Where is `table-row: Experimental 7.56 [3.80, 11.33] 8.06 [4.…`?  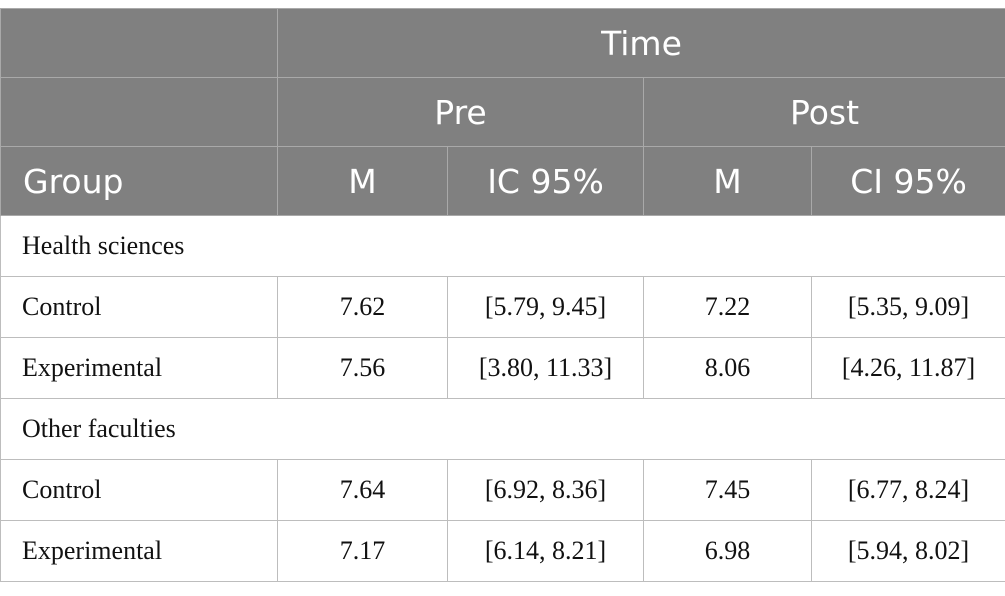 table-row: Experimental 7.56 [3.80, 11.33] 8.06 [4.… is located at coordinates (502, 368).